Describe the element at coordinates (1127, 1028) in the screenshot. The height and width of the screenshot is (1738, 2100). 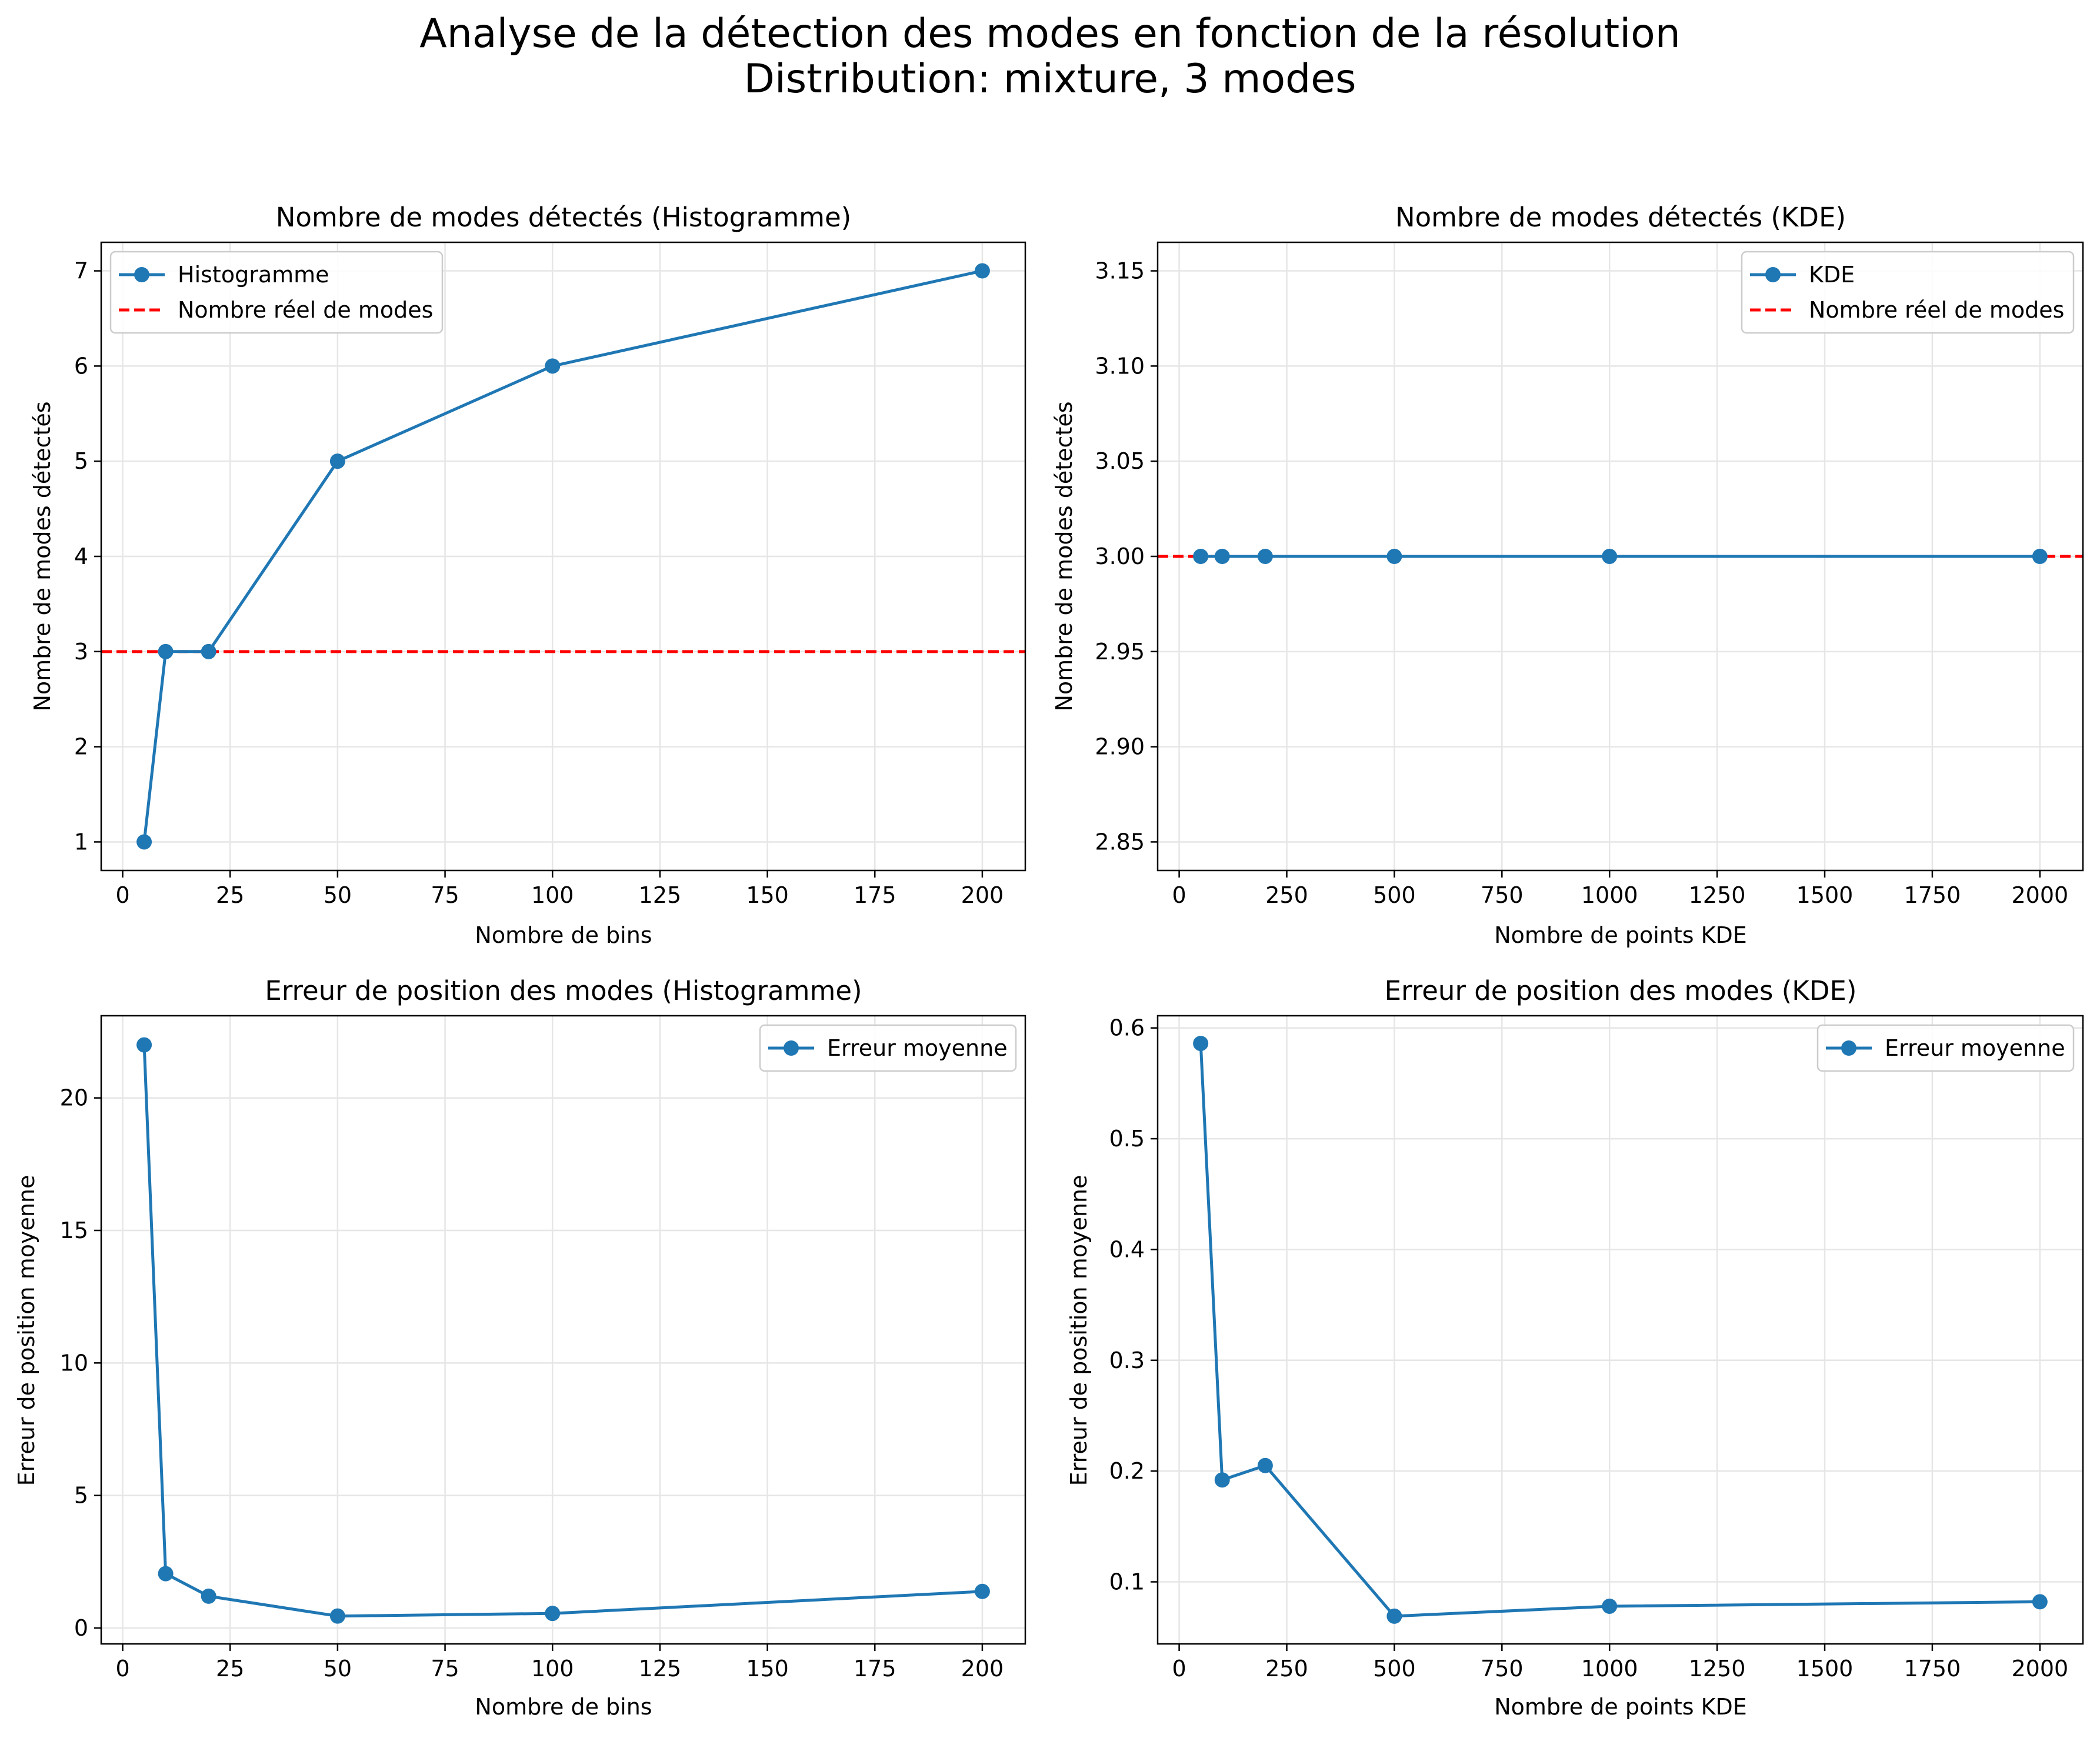
I see `y-tick-label: 0.6` at that location.